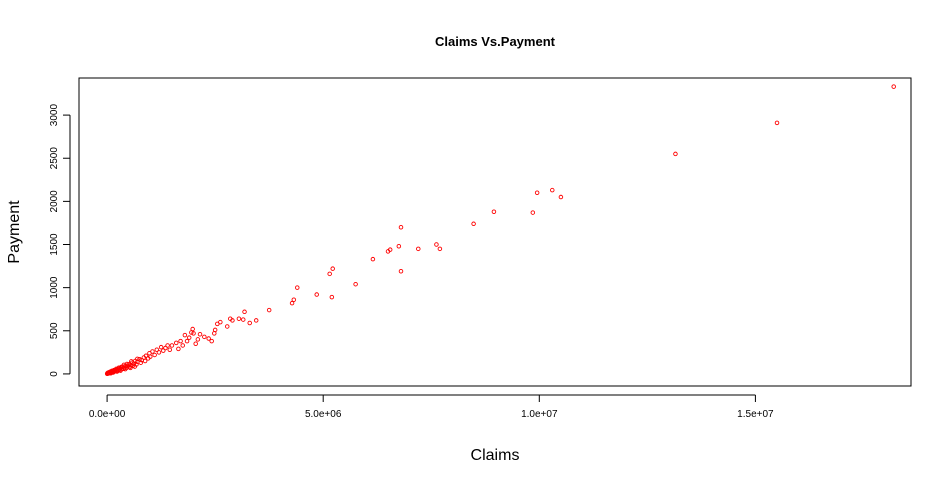 The image size is (952, 484). What do you see at coordinates (107, 414) in the screenshot?
I see `x-tick-label: 0.0e+00` at bounding box center [107, 414].